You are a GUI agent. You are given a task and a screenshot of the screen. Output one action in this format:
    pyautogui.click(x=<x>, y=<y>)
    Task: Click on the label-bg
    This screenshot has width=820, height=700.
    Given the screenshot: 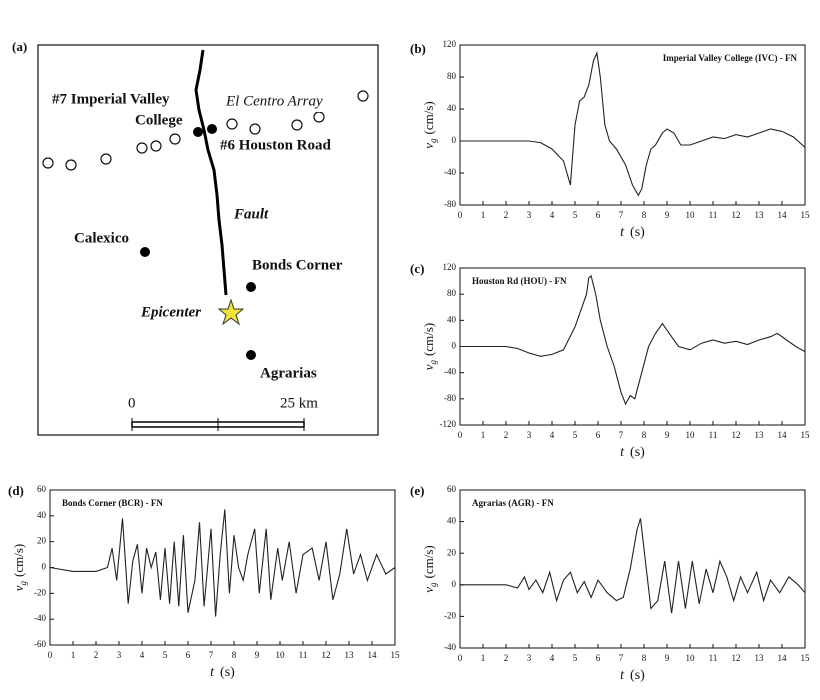 What is the action you would take?
    pyautogui.click(x=285, y=102)
    